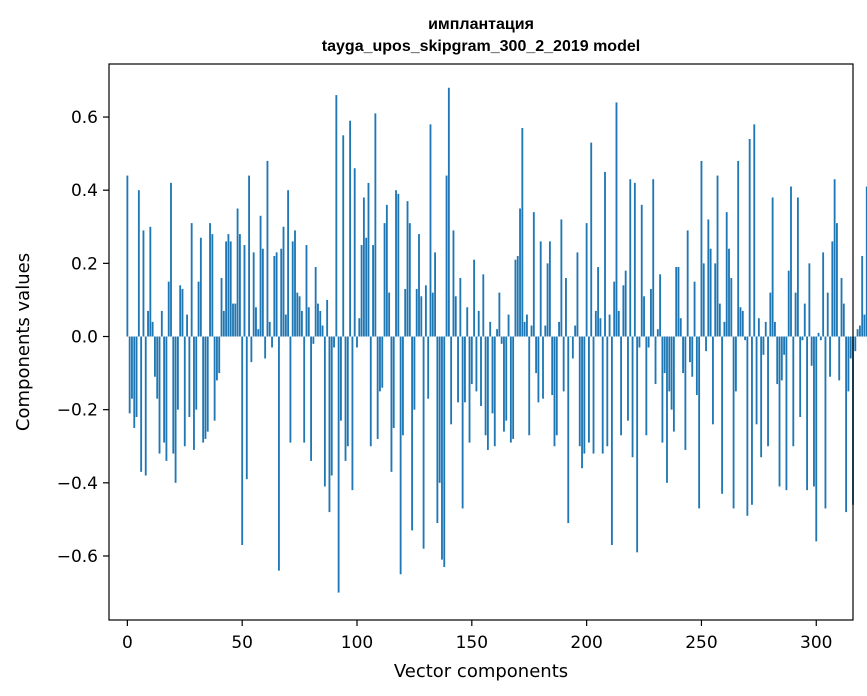  Describe the element at coordinates (84, 191) in the screenshot. I see `y-tick-label: 0.4` at that location.